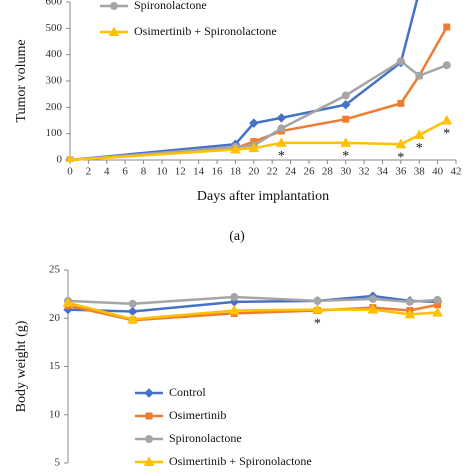  I want to click on caption: (a), so click(237, 236).